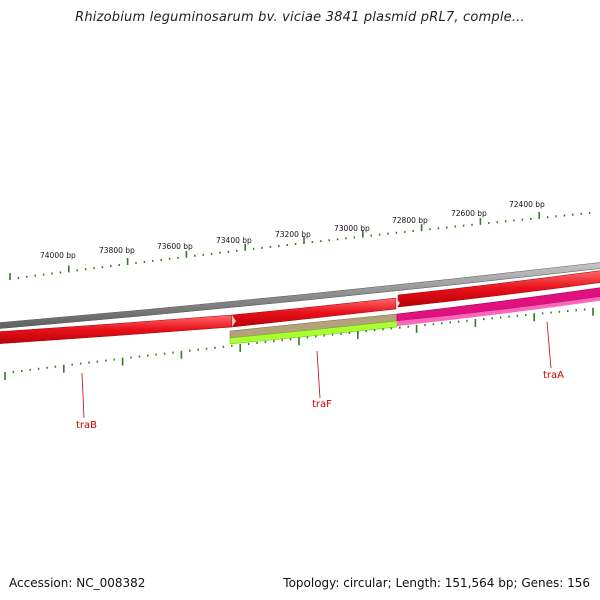  What do you see at coordinates (175, 246) in the screenshot?
I see `ruler-label: 73600 bp` at bounding box center [175, 246].